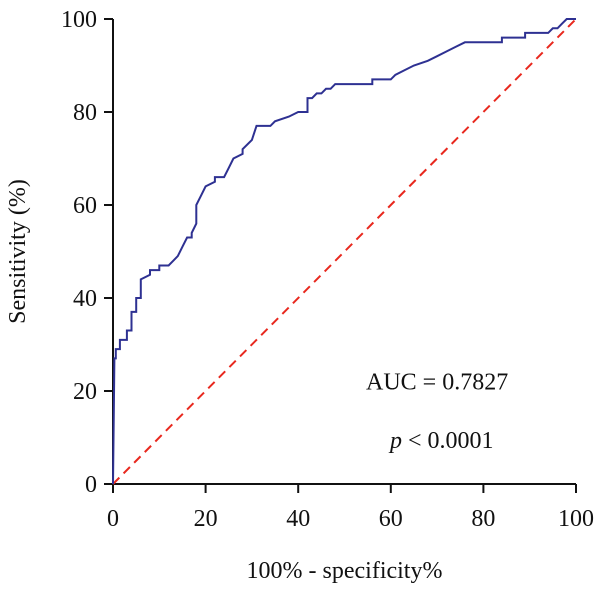  Describe the element at coordinates (395, 441) in the screenshot. I see `p-symbol: p` at that location.